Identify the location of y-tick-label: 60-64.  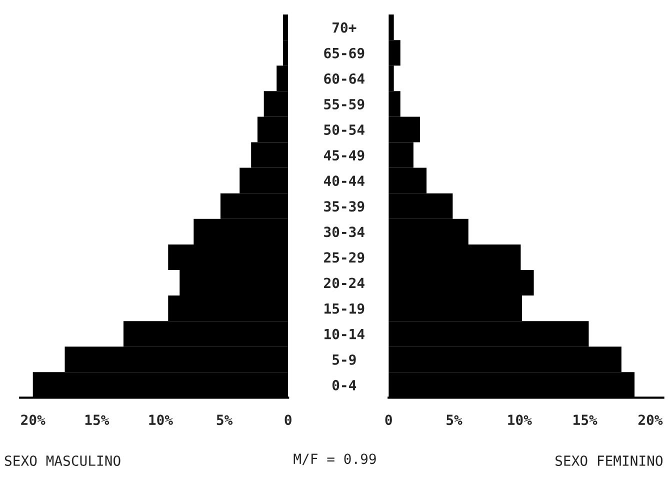
(344, 78).